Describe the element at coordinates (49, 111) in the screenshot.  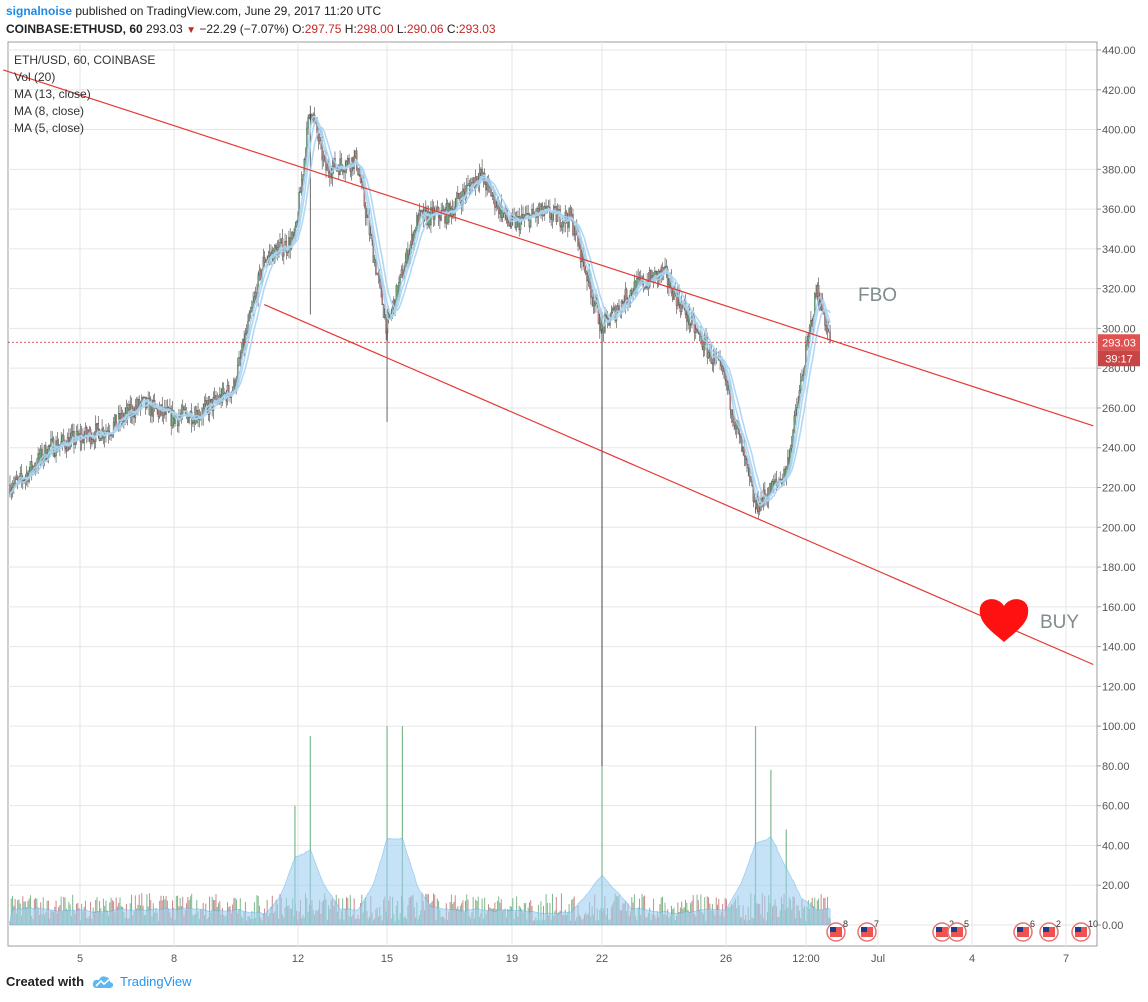
I see `legend-ma8: MA (8, close)` at that location.